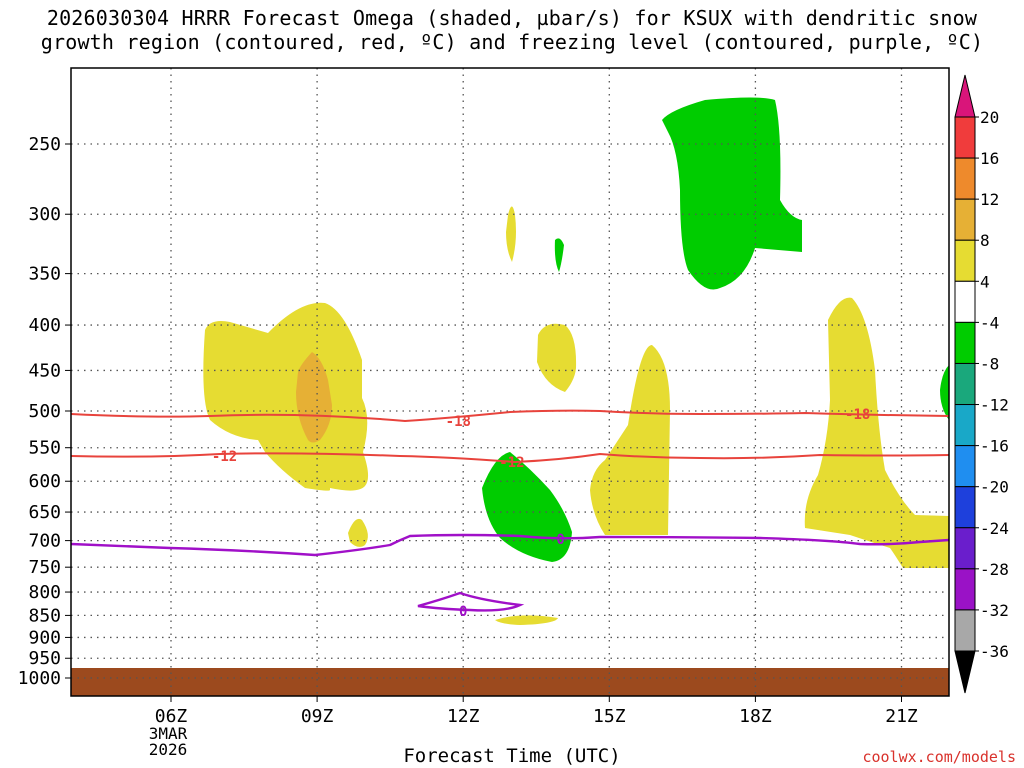 The image size is (1024, 768). Describe the element at coordinates (965, 672) in the screenshot. I see `colorbar-bottom-arrow` at that location.